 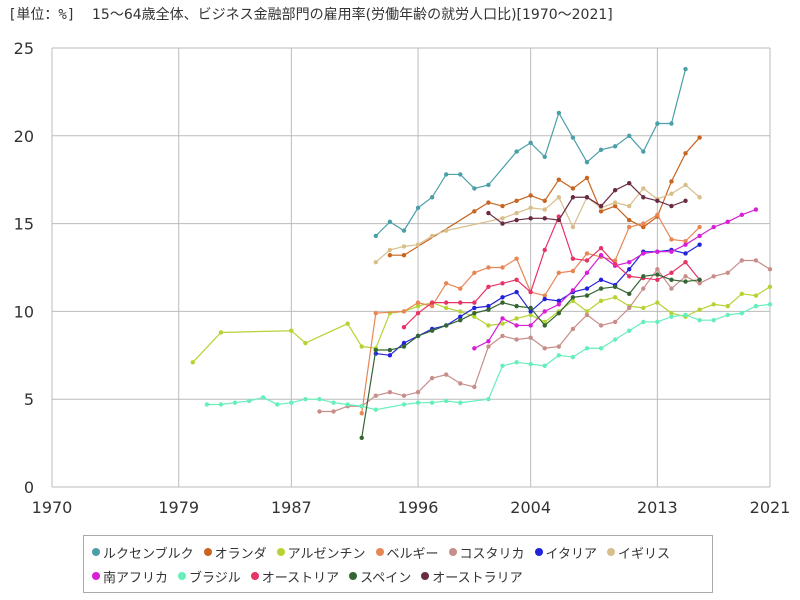 I want to click on y-tick-label: 25, so click(x=24, y=48).